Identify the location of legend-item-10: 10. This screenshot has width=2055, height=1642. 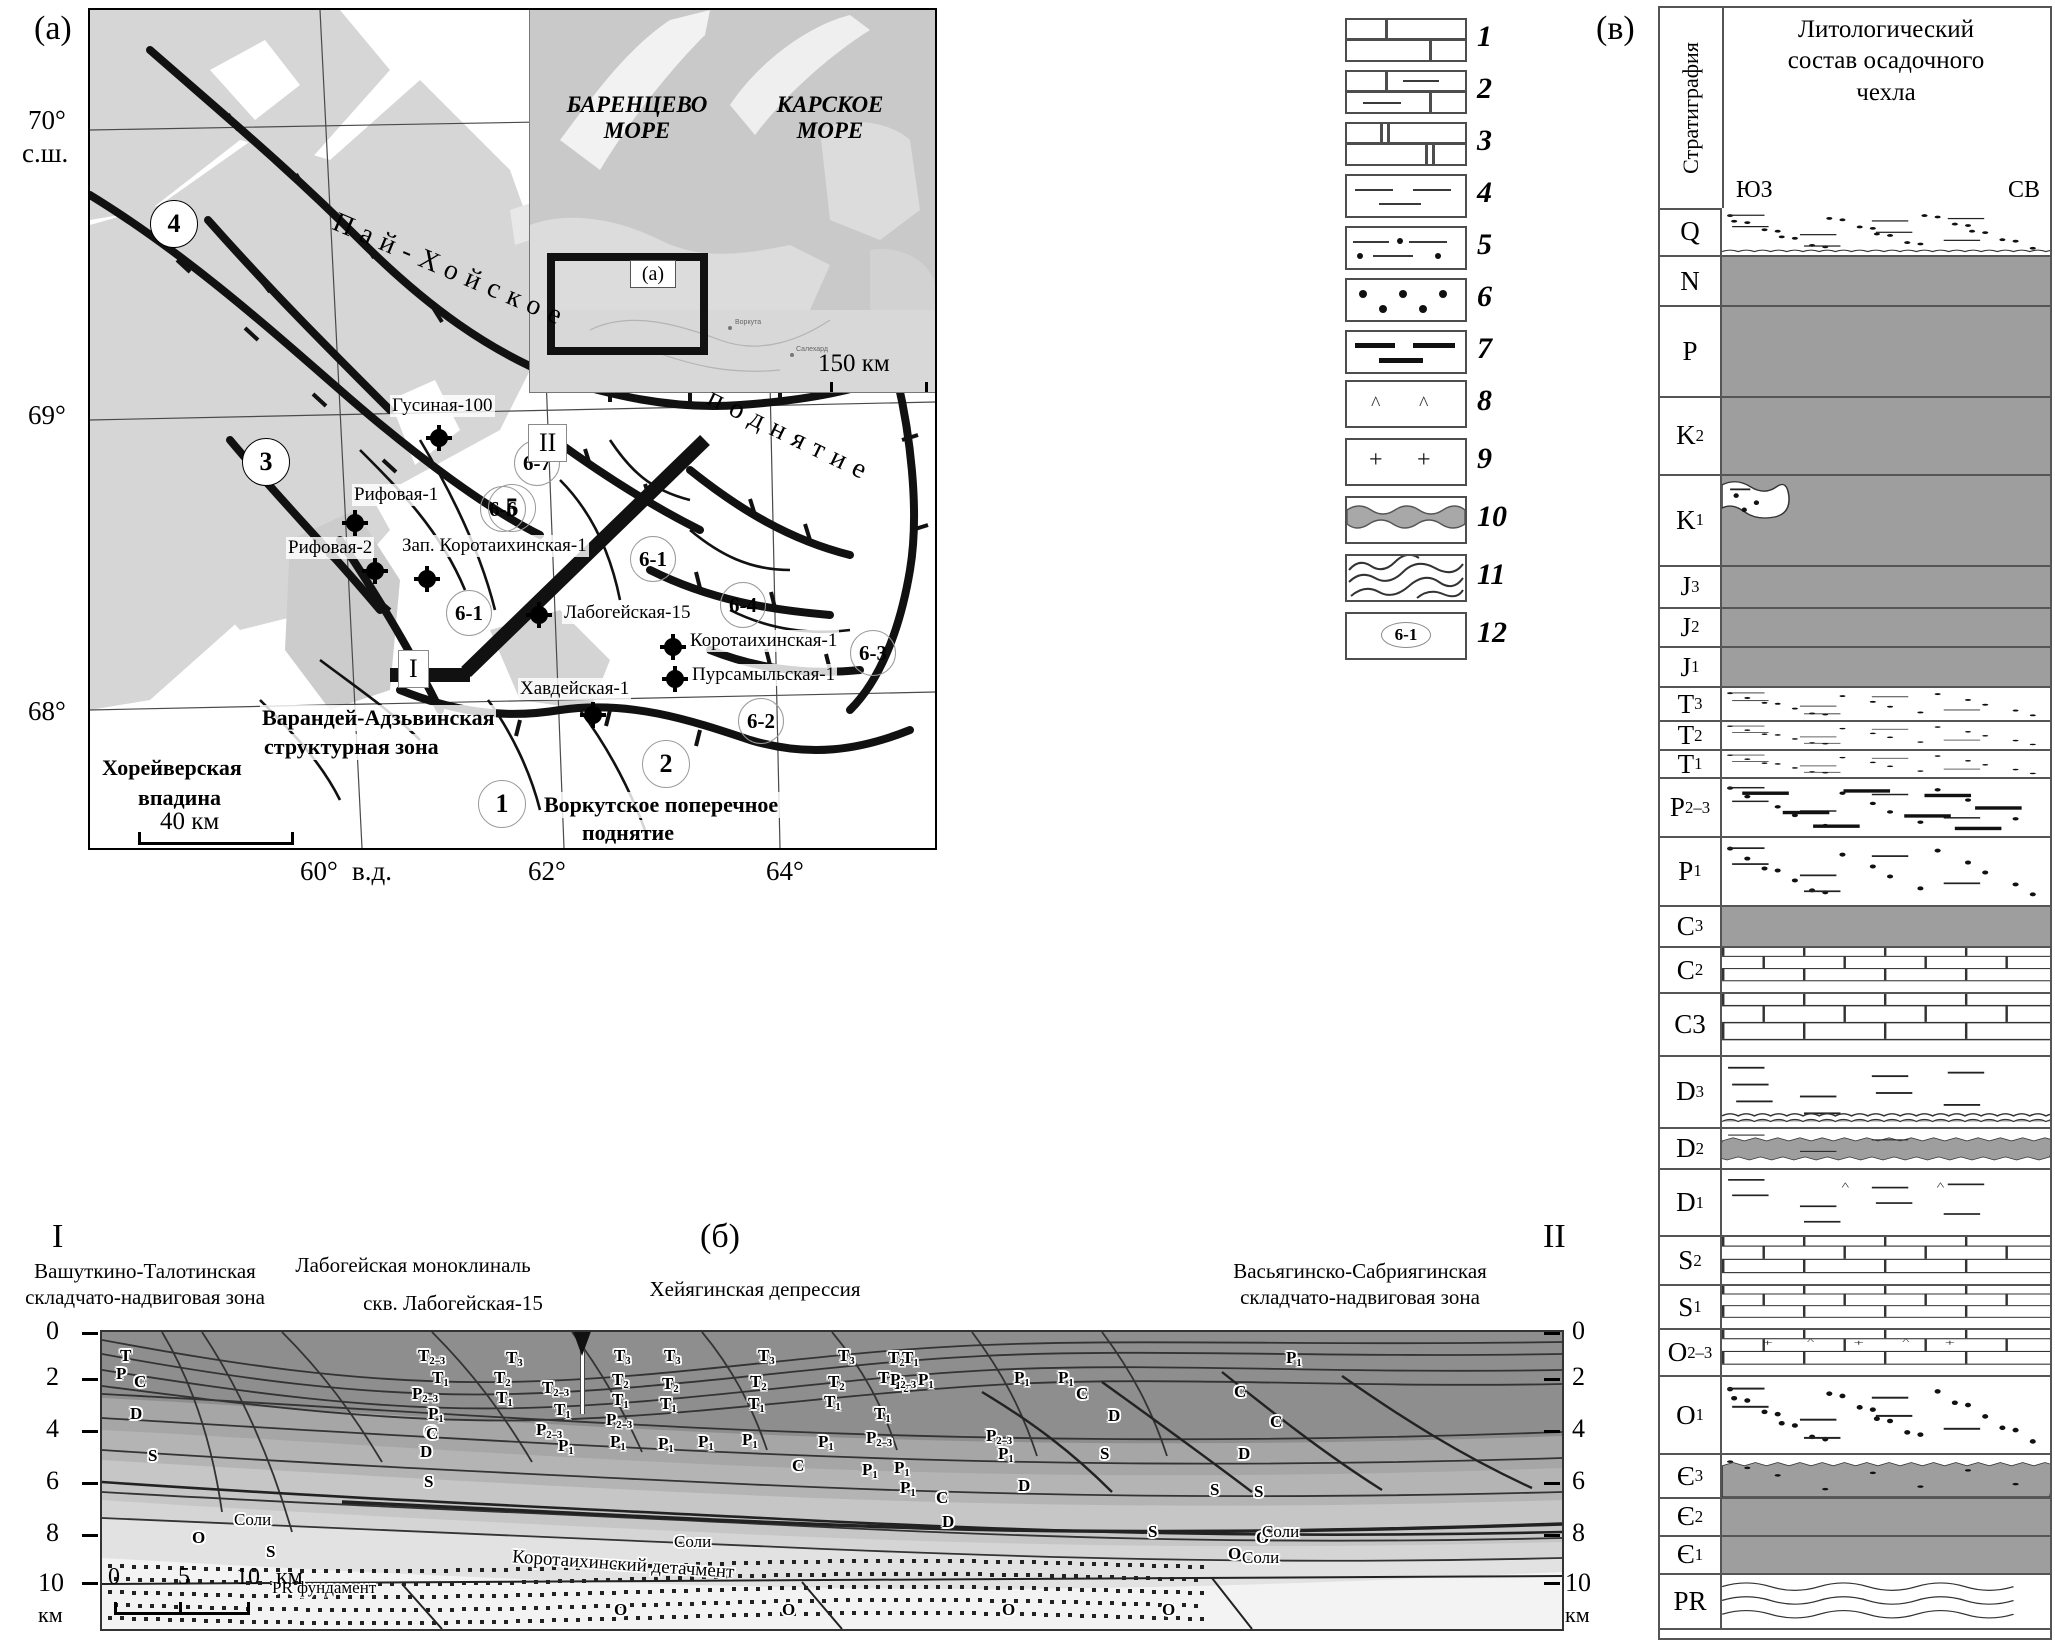
(1445, 523).